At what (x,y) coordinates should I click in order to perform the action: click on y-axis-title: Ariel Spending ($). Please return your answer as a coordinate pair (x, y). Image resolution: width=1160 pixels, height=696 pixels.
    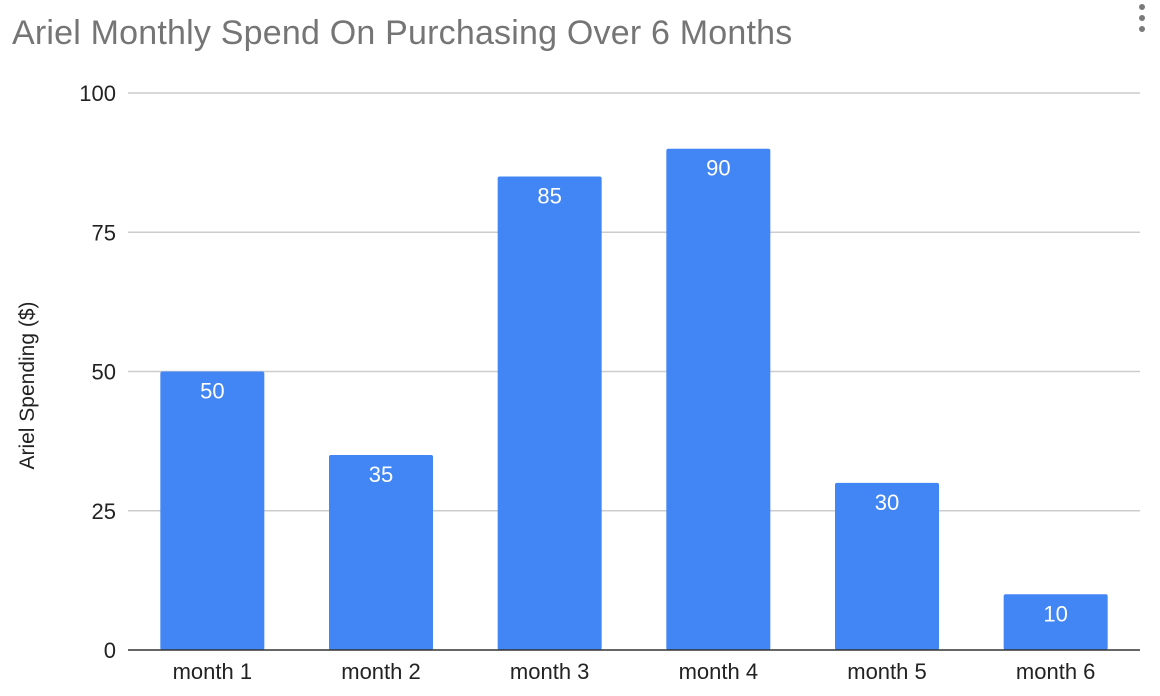
    Looking at the image, I should click on (27, 385).